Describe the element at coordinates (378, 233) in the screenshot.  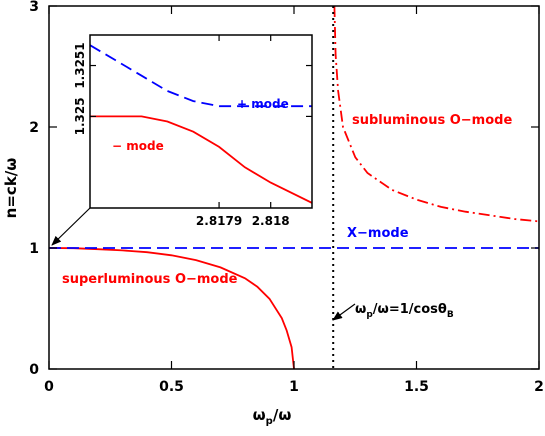
I see `x-mode-label: X−mode` at that location.